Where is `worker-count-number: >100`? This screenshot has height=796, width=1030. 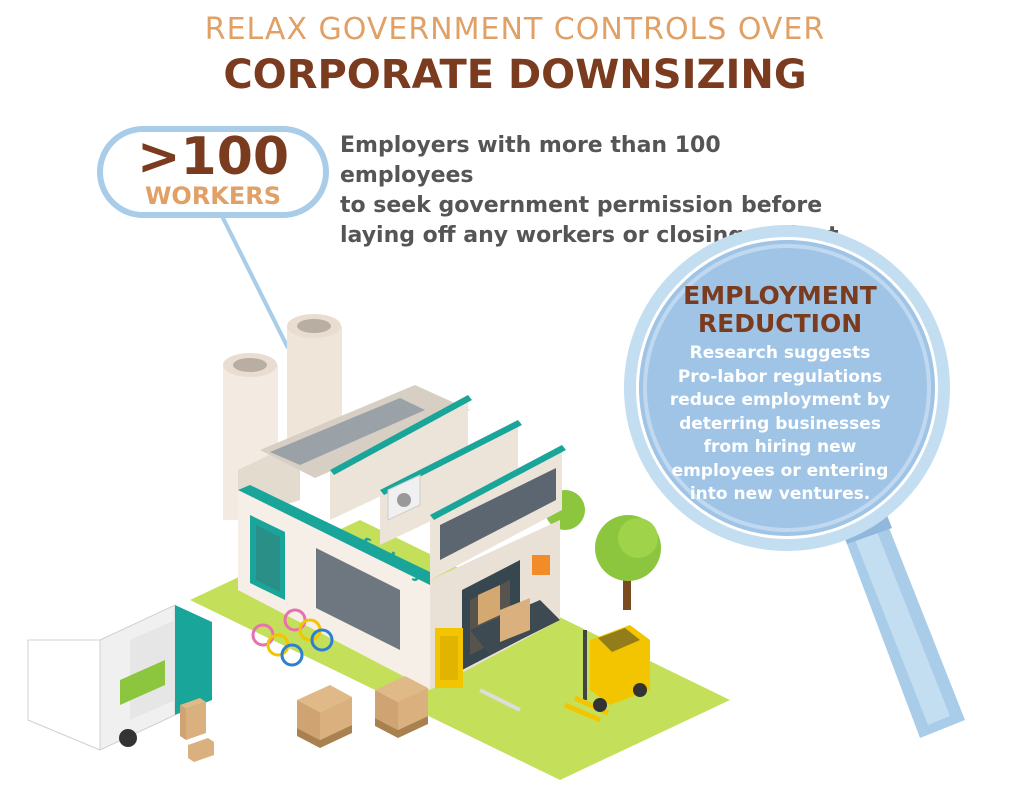 worker-count-number: >100 is located at coordinates (213, 157).